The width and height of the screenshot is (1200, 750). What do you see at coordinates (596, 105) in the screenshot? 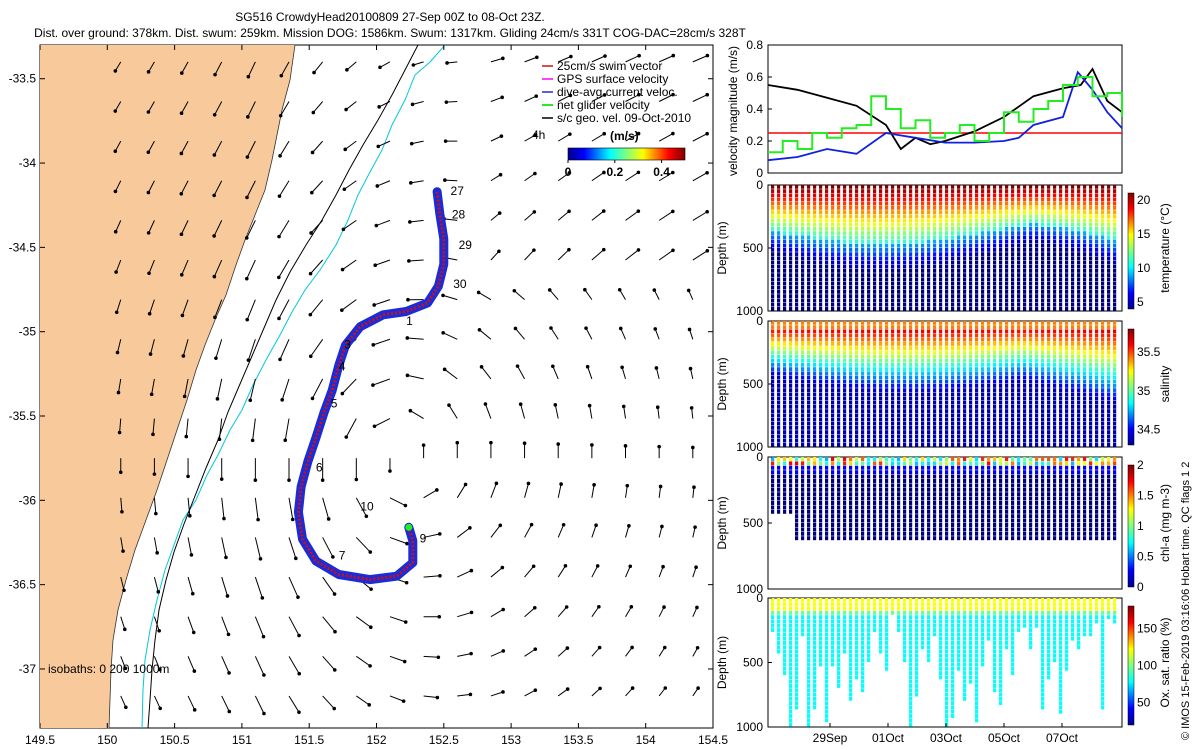
I see `legend-net-glider-velocity: net glider velocity` at bounding box center [596, 105].